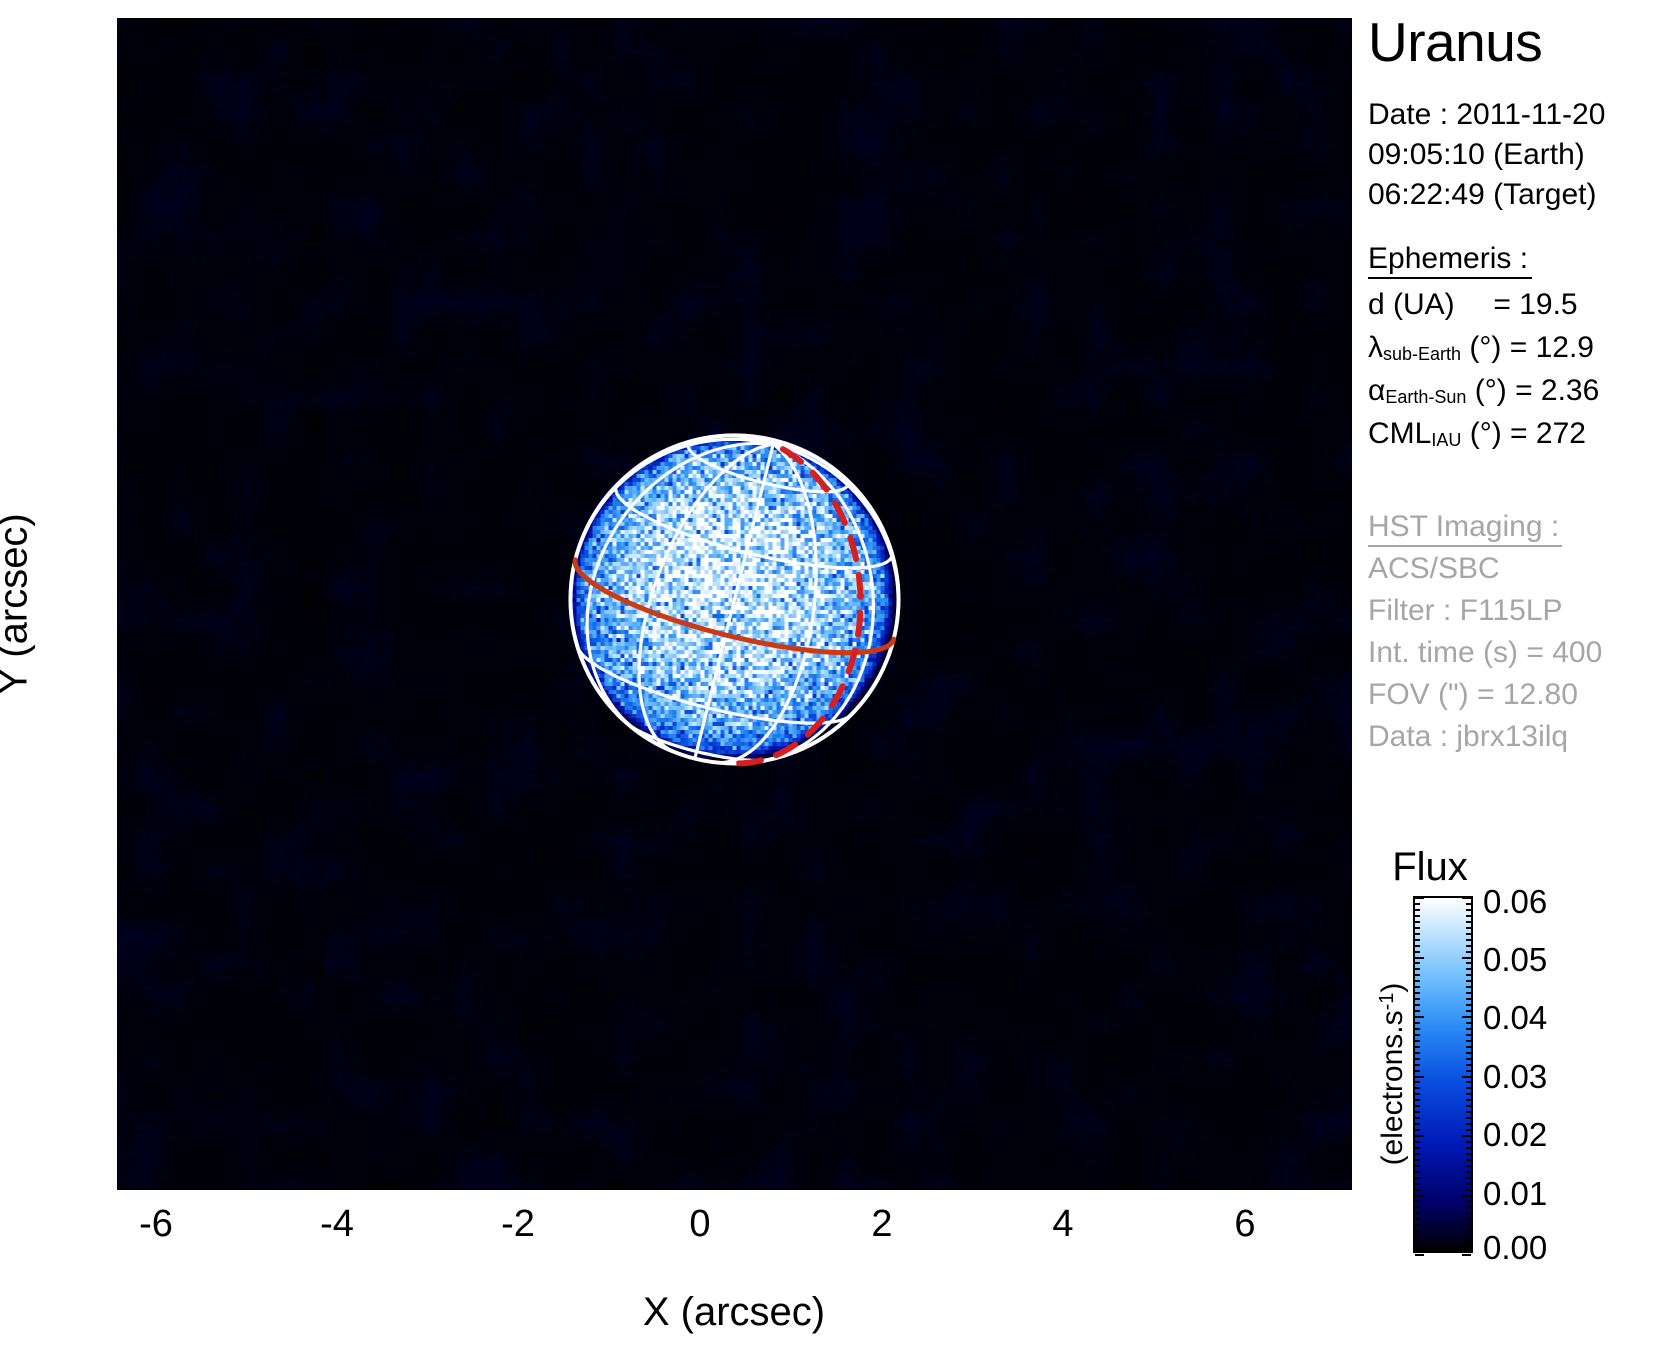 The height and width of the screenshot is (1367, 1655). Describe the element at coordinates (18, 604) in the screenshot. I see `y-axis-title: Y (arcsec)` at that location.